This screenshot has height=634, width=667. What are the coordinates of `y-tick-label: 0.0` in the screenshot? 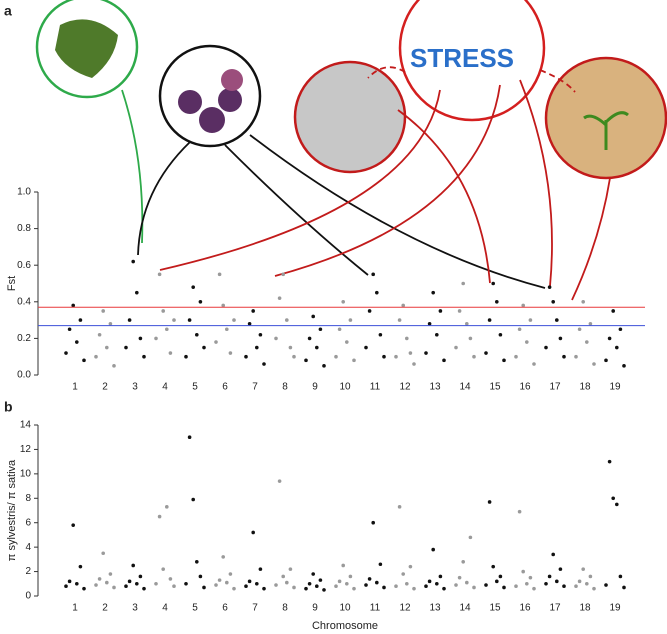 It's located at (24, 375).